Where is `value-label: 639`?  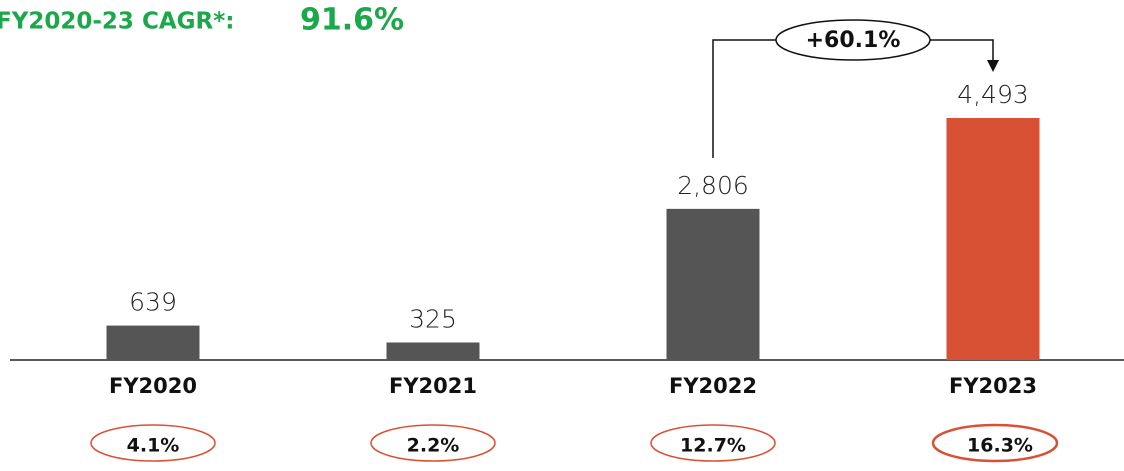 value-label: 639 is located at coordinates (153, 302).